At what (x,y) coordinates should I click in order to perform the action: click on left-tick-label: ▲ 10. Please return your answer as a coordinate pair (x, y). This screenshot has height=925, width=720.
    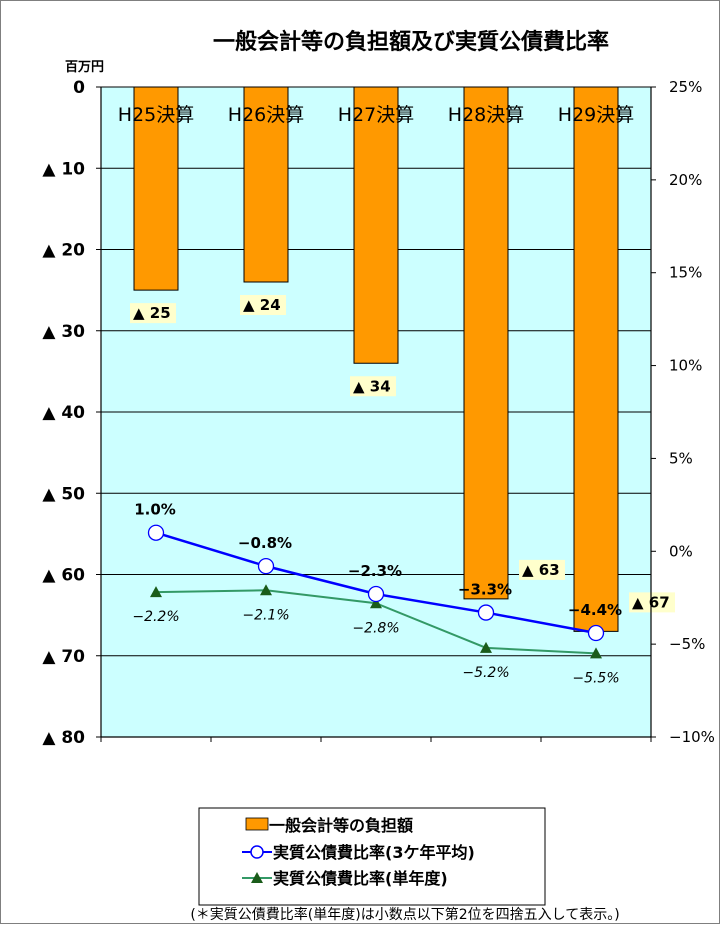
    Looking at the image, I should click on (63, 169).